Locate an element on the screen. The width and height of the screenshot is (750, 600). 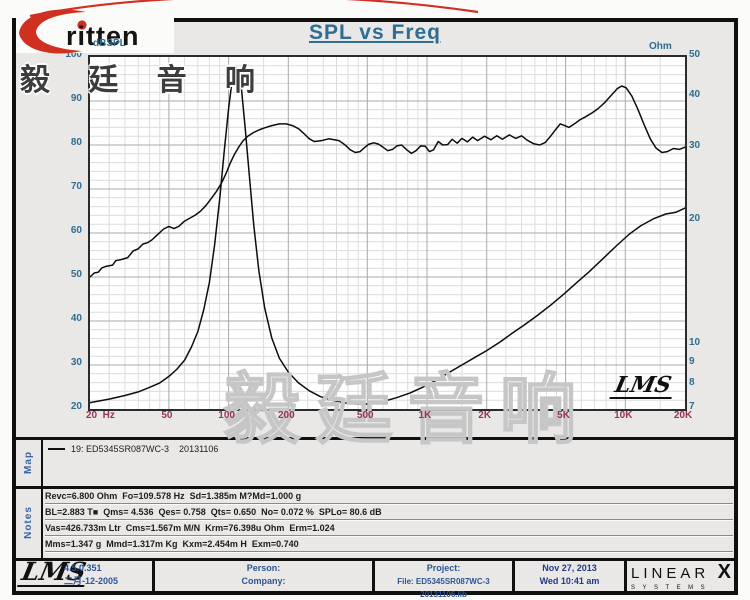
x-tick-label: 2K is located at coordinates (485, 415).